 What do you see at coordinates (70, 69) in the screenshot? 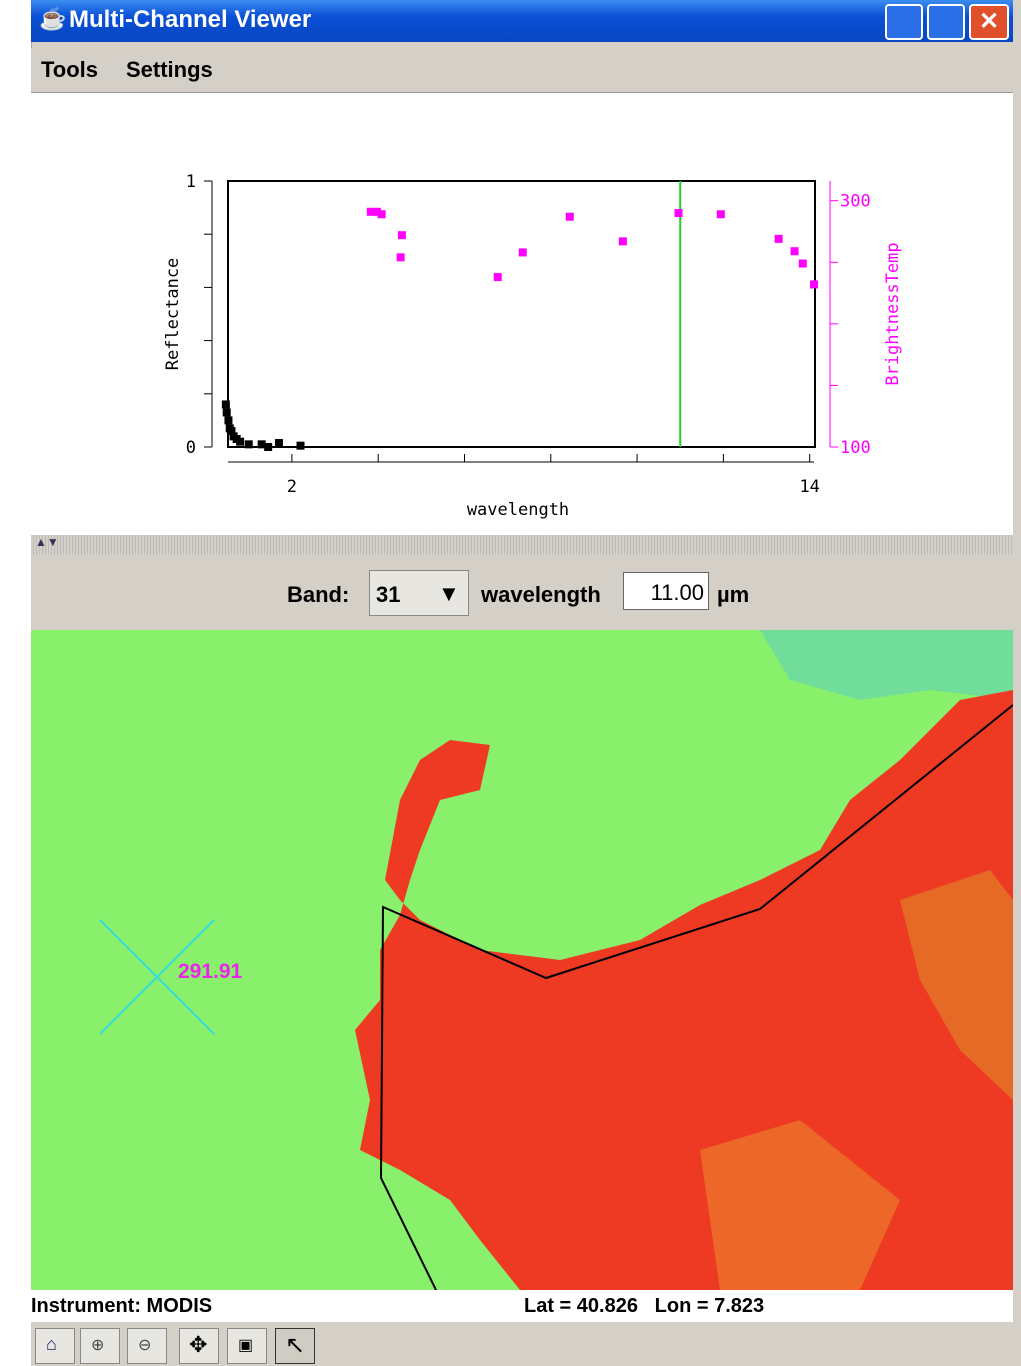
I see `menu-item: Tools` at bounding box center [70, 69].